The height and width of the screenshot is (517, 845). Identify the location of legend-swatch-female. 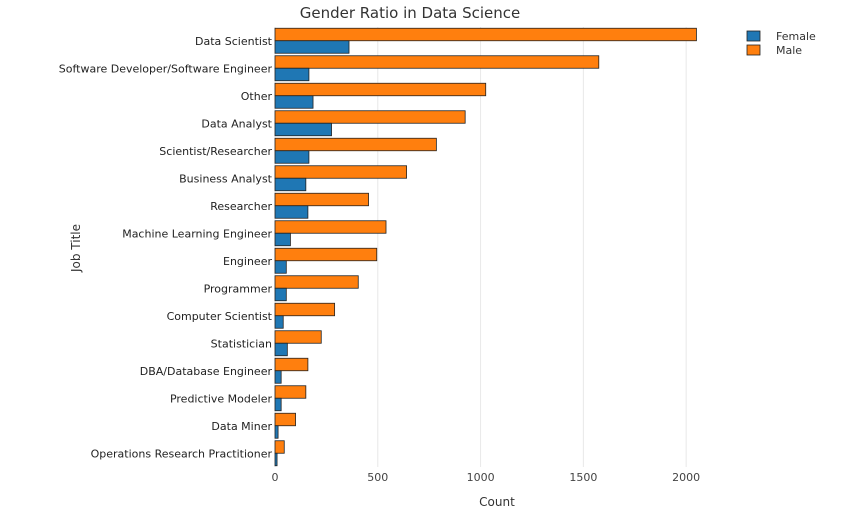
(753, 36).